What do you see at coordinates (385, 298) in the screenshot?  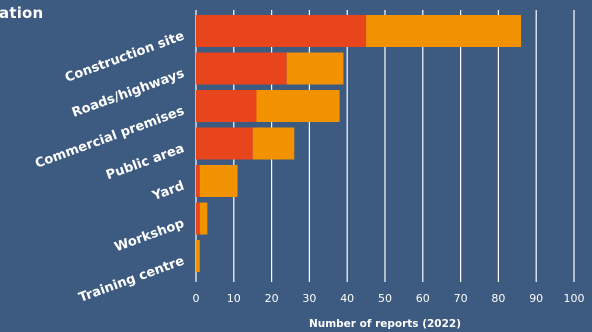 I see `x-tick-label-50: 50` at bounding box center [385, 298].